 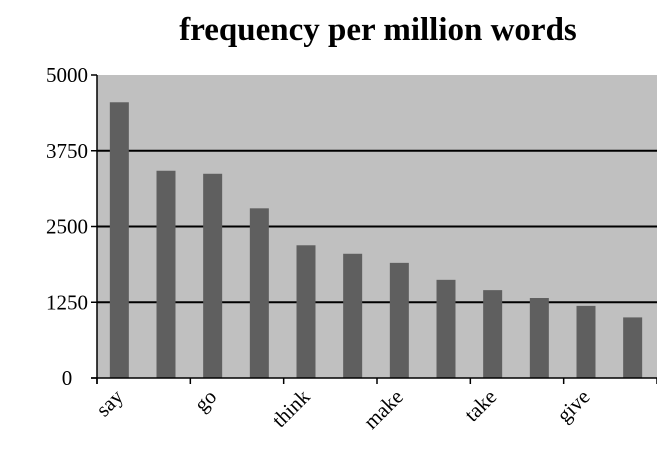 I want to click on chart-title: frequency per million words, so click(x=378, y=30).